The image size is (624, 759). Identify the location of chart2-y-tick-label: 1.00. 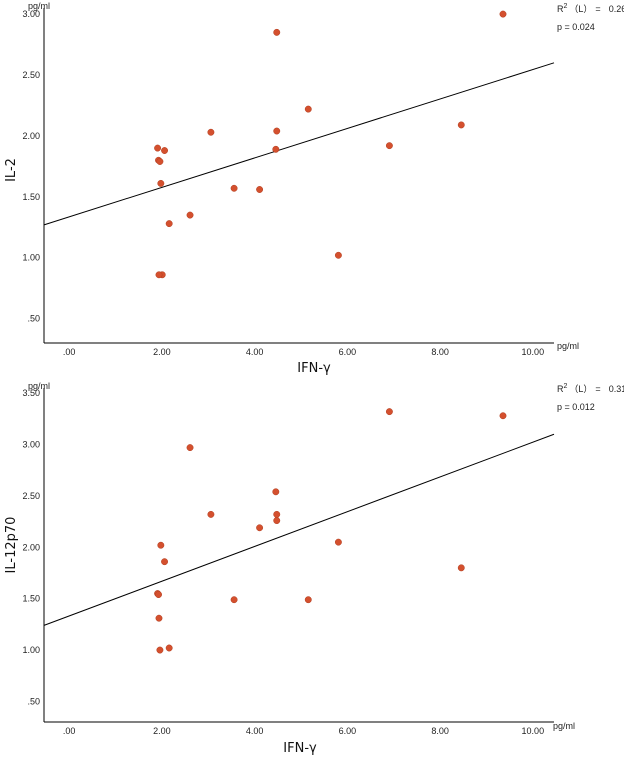
(31, 650).